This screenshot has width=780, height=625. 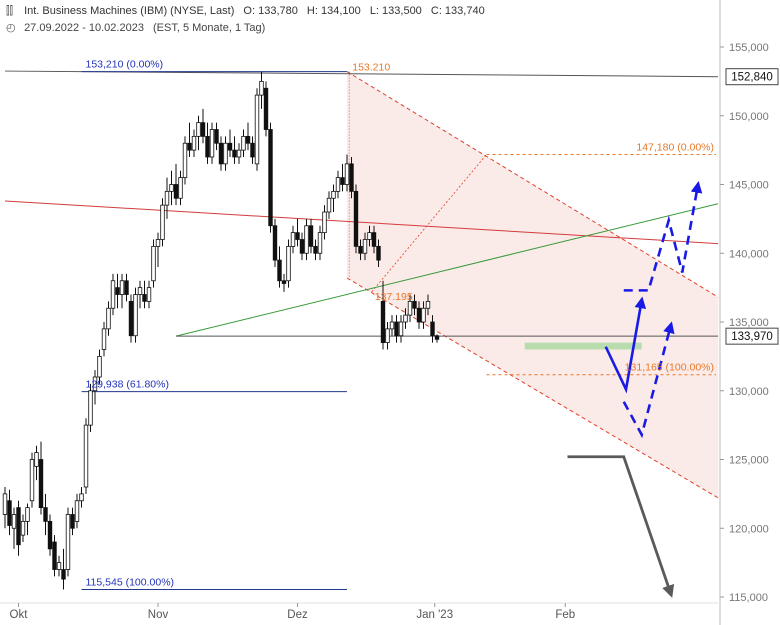 I want to click on red-trendline, so click(x=361, y=222).